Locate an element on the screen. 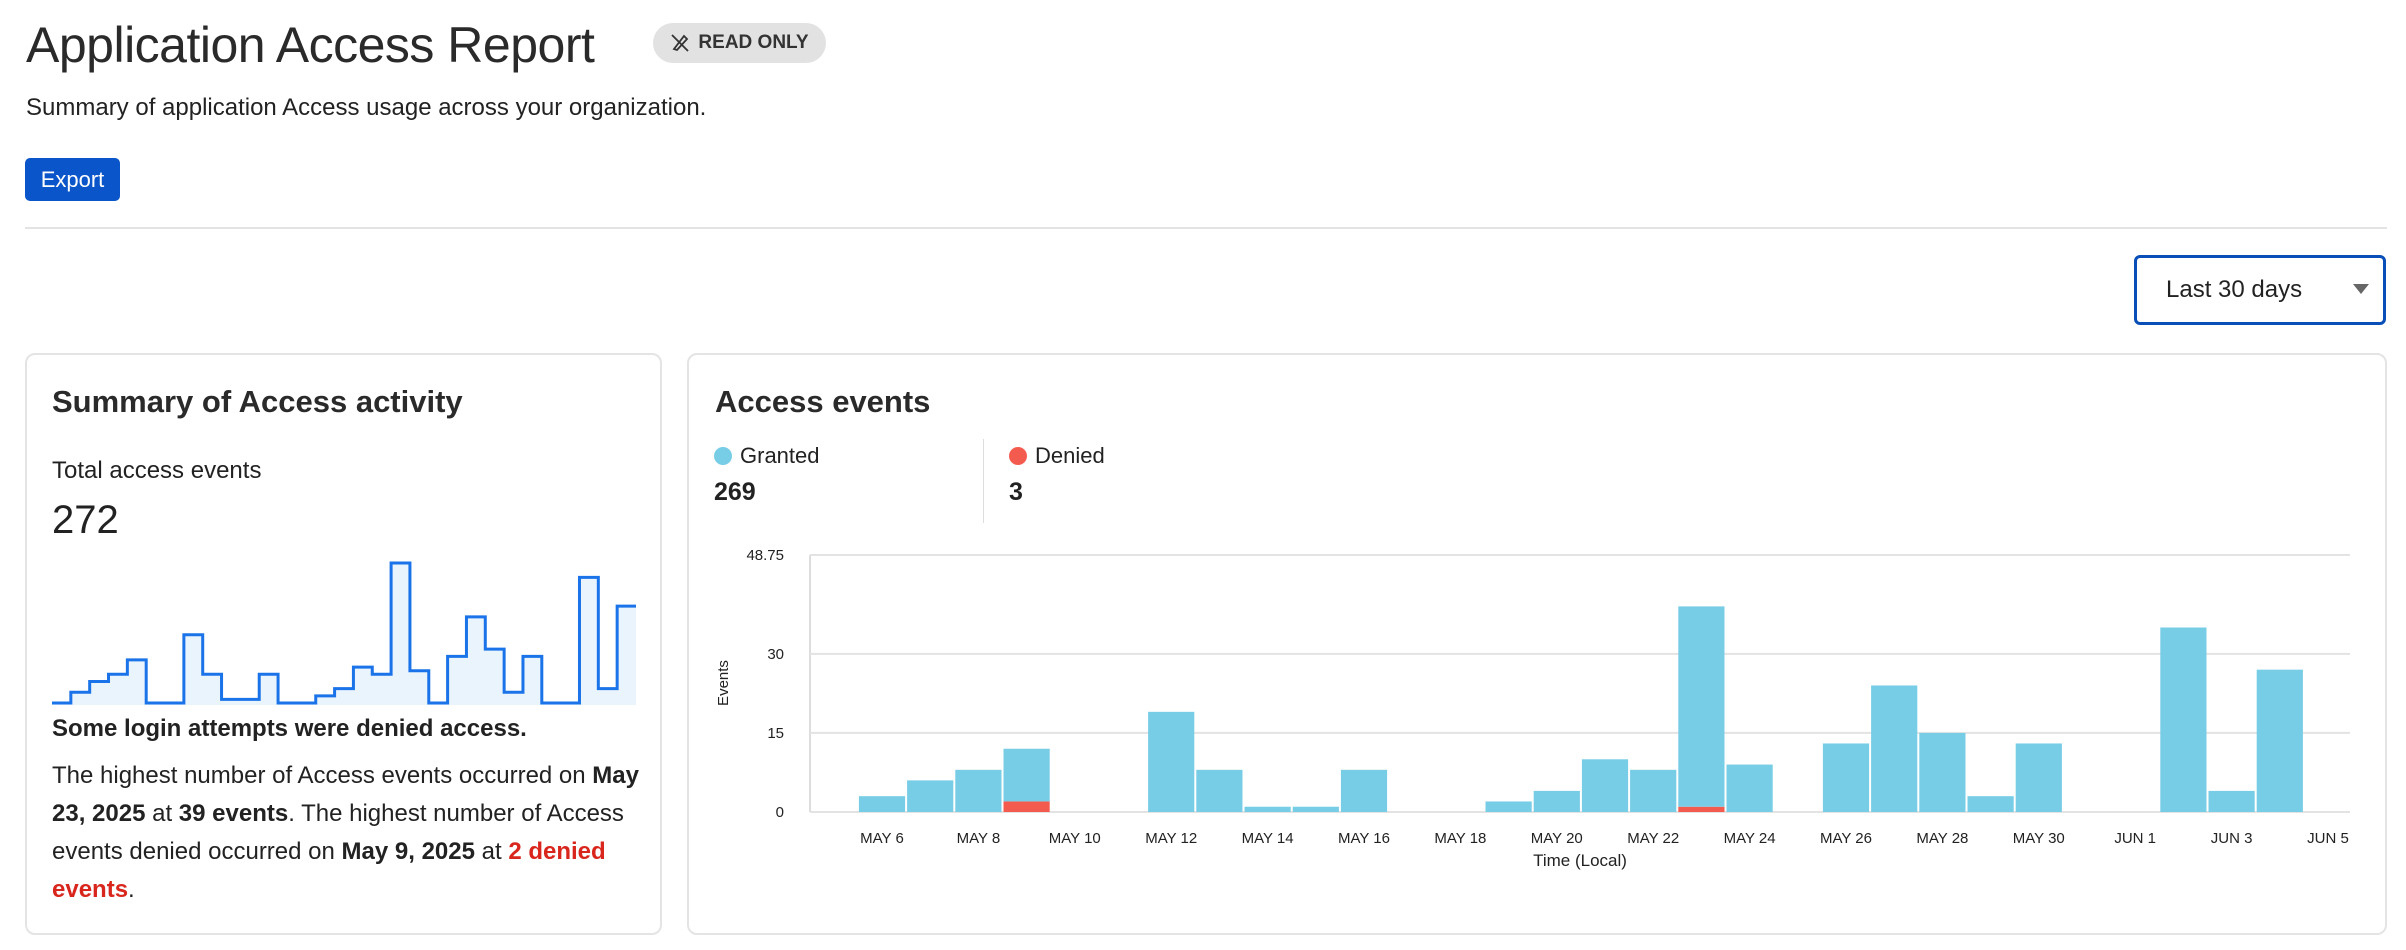  legend-granted: Granted is located at coordinates (767, 456).